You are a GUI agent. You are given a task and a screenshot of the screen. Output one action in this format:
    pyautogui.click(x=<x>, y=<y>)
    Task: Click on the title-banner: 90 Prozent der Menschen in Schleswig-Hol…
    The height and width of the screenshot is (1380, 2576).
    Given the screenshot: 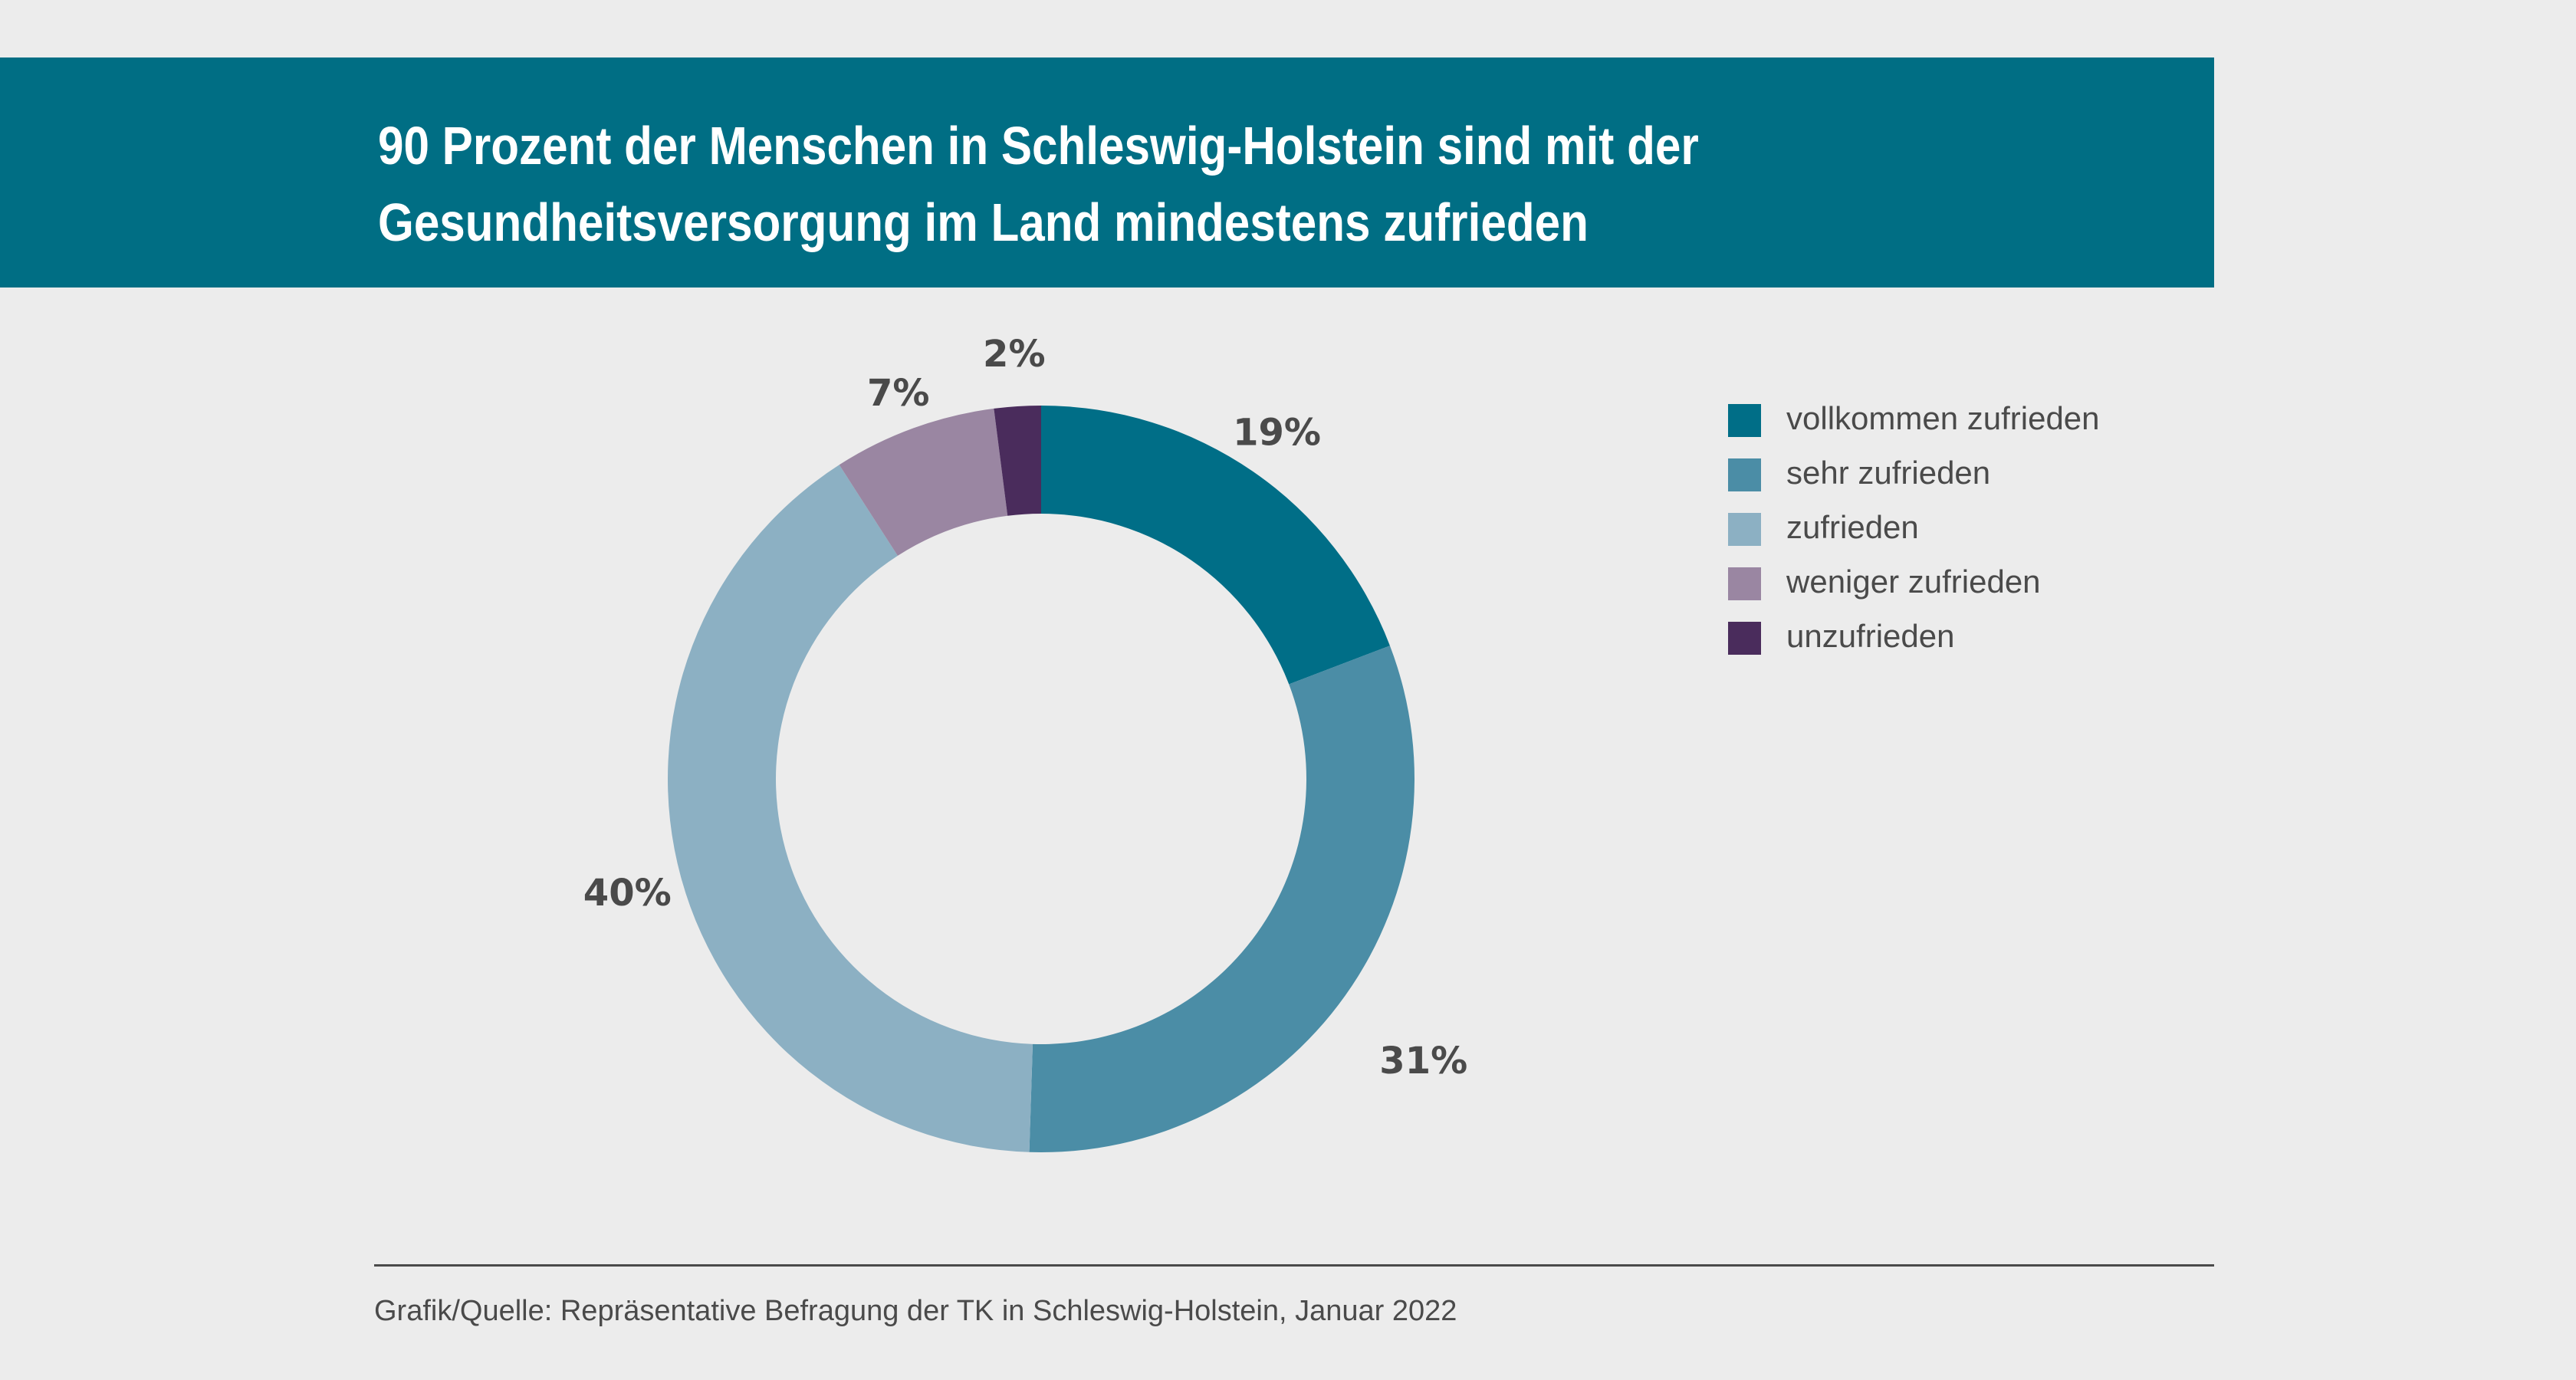 What is the action you would take?
    pyautogui.click(x=1107, y=173)
    